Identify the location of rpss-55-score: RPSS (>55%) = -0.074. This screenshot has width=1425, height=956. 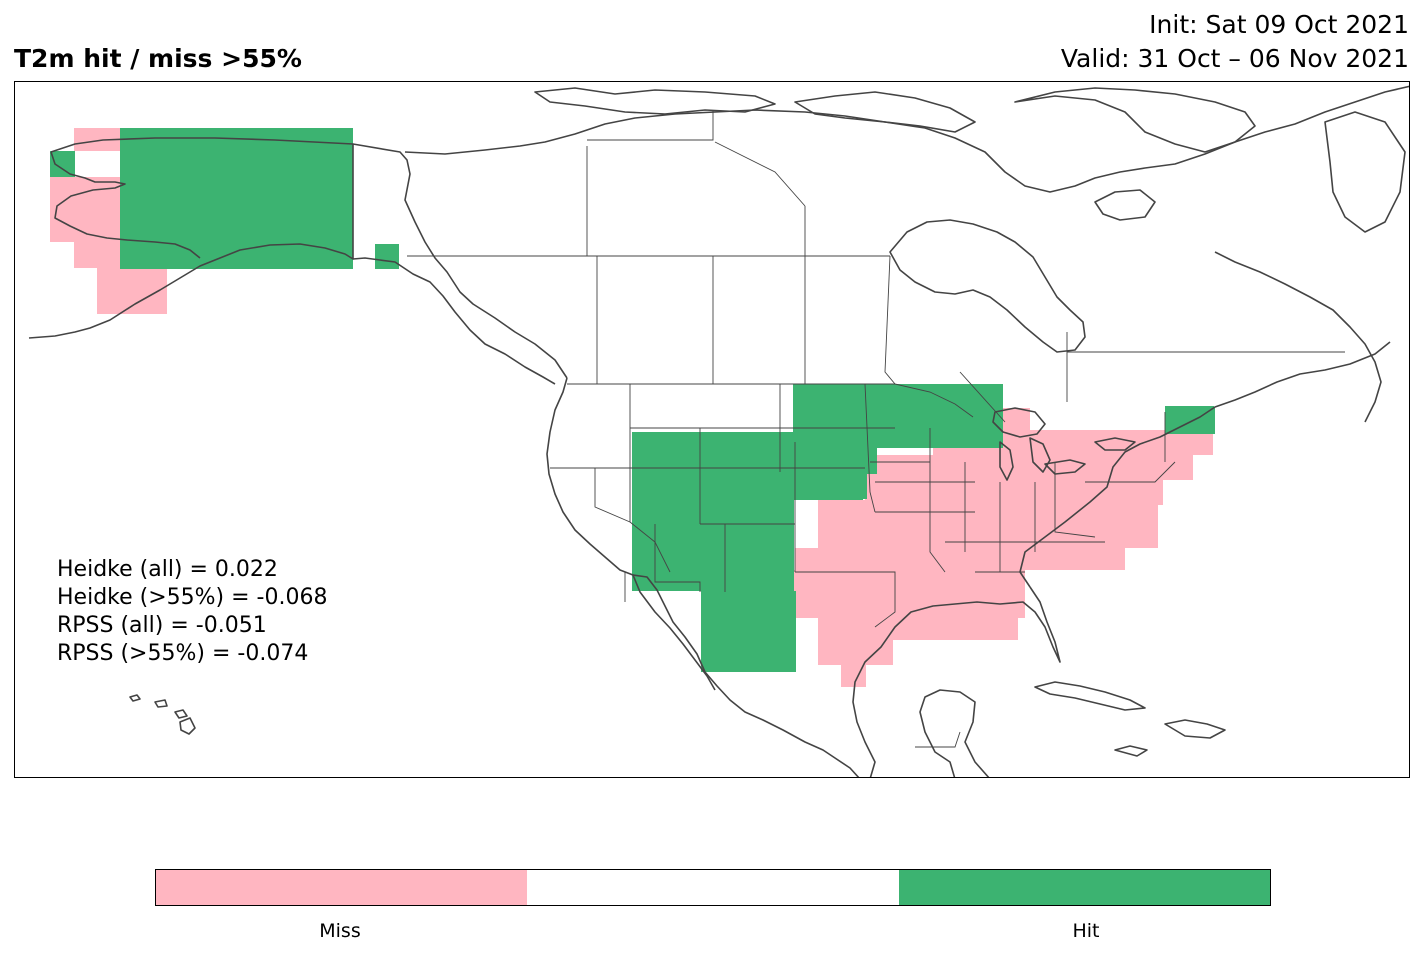
(183, 653).